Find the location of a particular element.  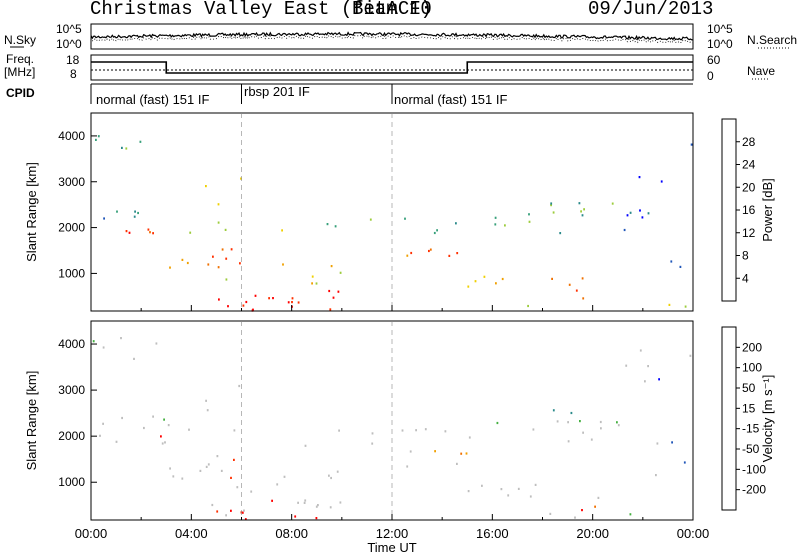

freq-panel-frame is located at coordinates (392, 67).